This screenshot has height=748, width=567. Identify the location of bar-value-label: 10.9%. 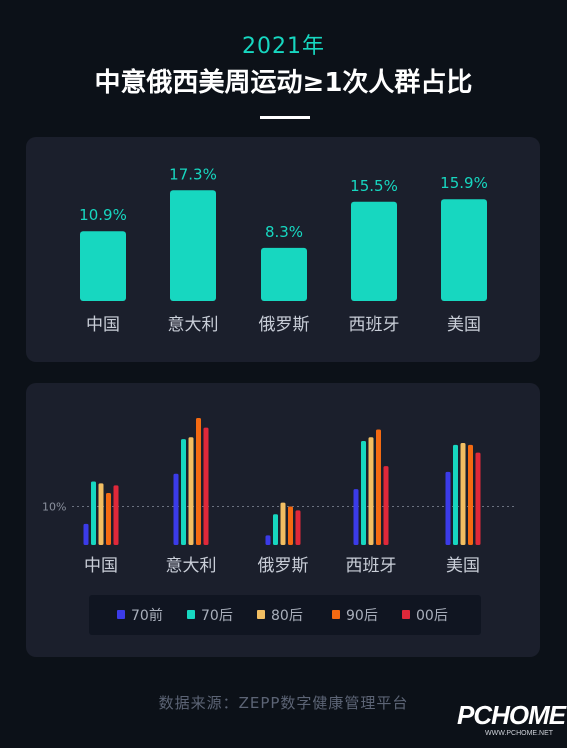
(103, 215).